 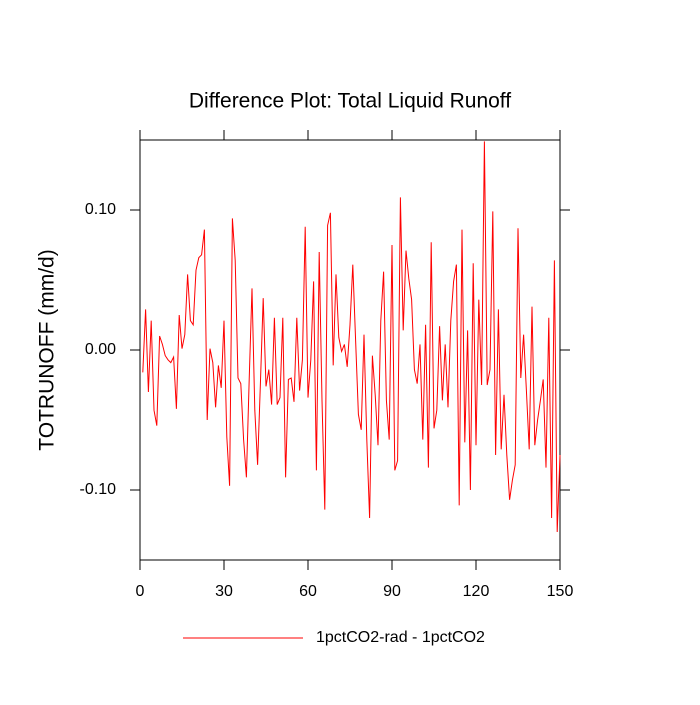 What do you see at coordinates (98, 489) in the screenshot?
I see `y-tick-label: -0.10` at bounding box center [98, 489].